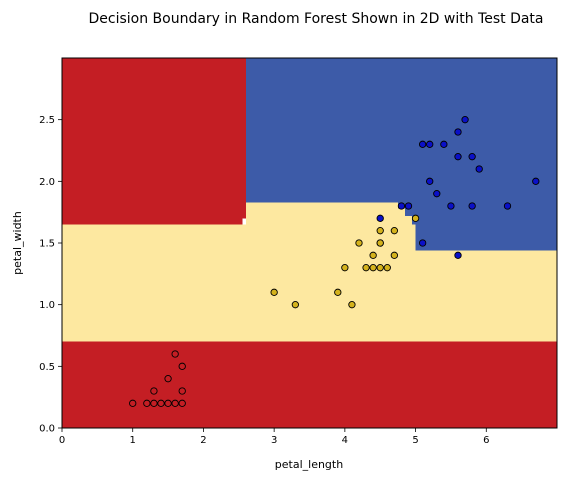 This screenshot has height=481, width=581. Describe the element at coordinates (17, 243) in the screenshot. I see `y-axis-label: petal_width` at that location.